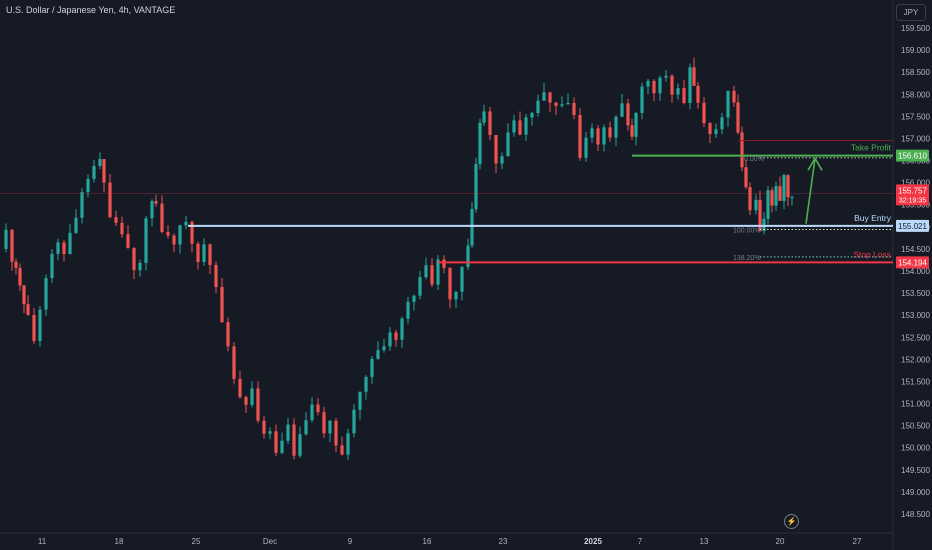 This screenshot has width=932, height=550. Describe the element at coordinates (780, 541) in the screenshot. I see `x-tick-label: 20` at that location.